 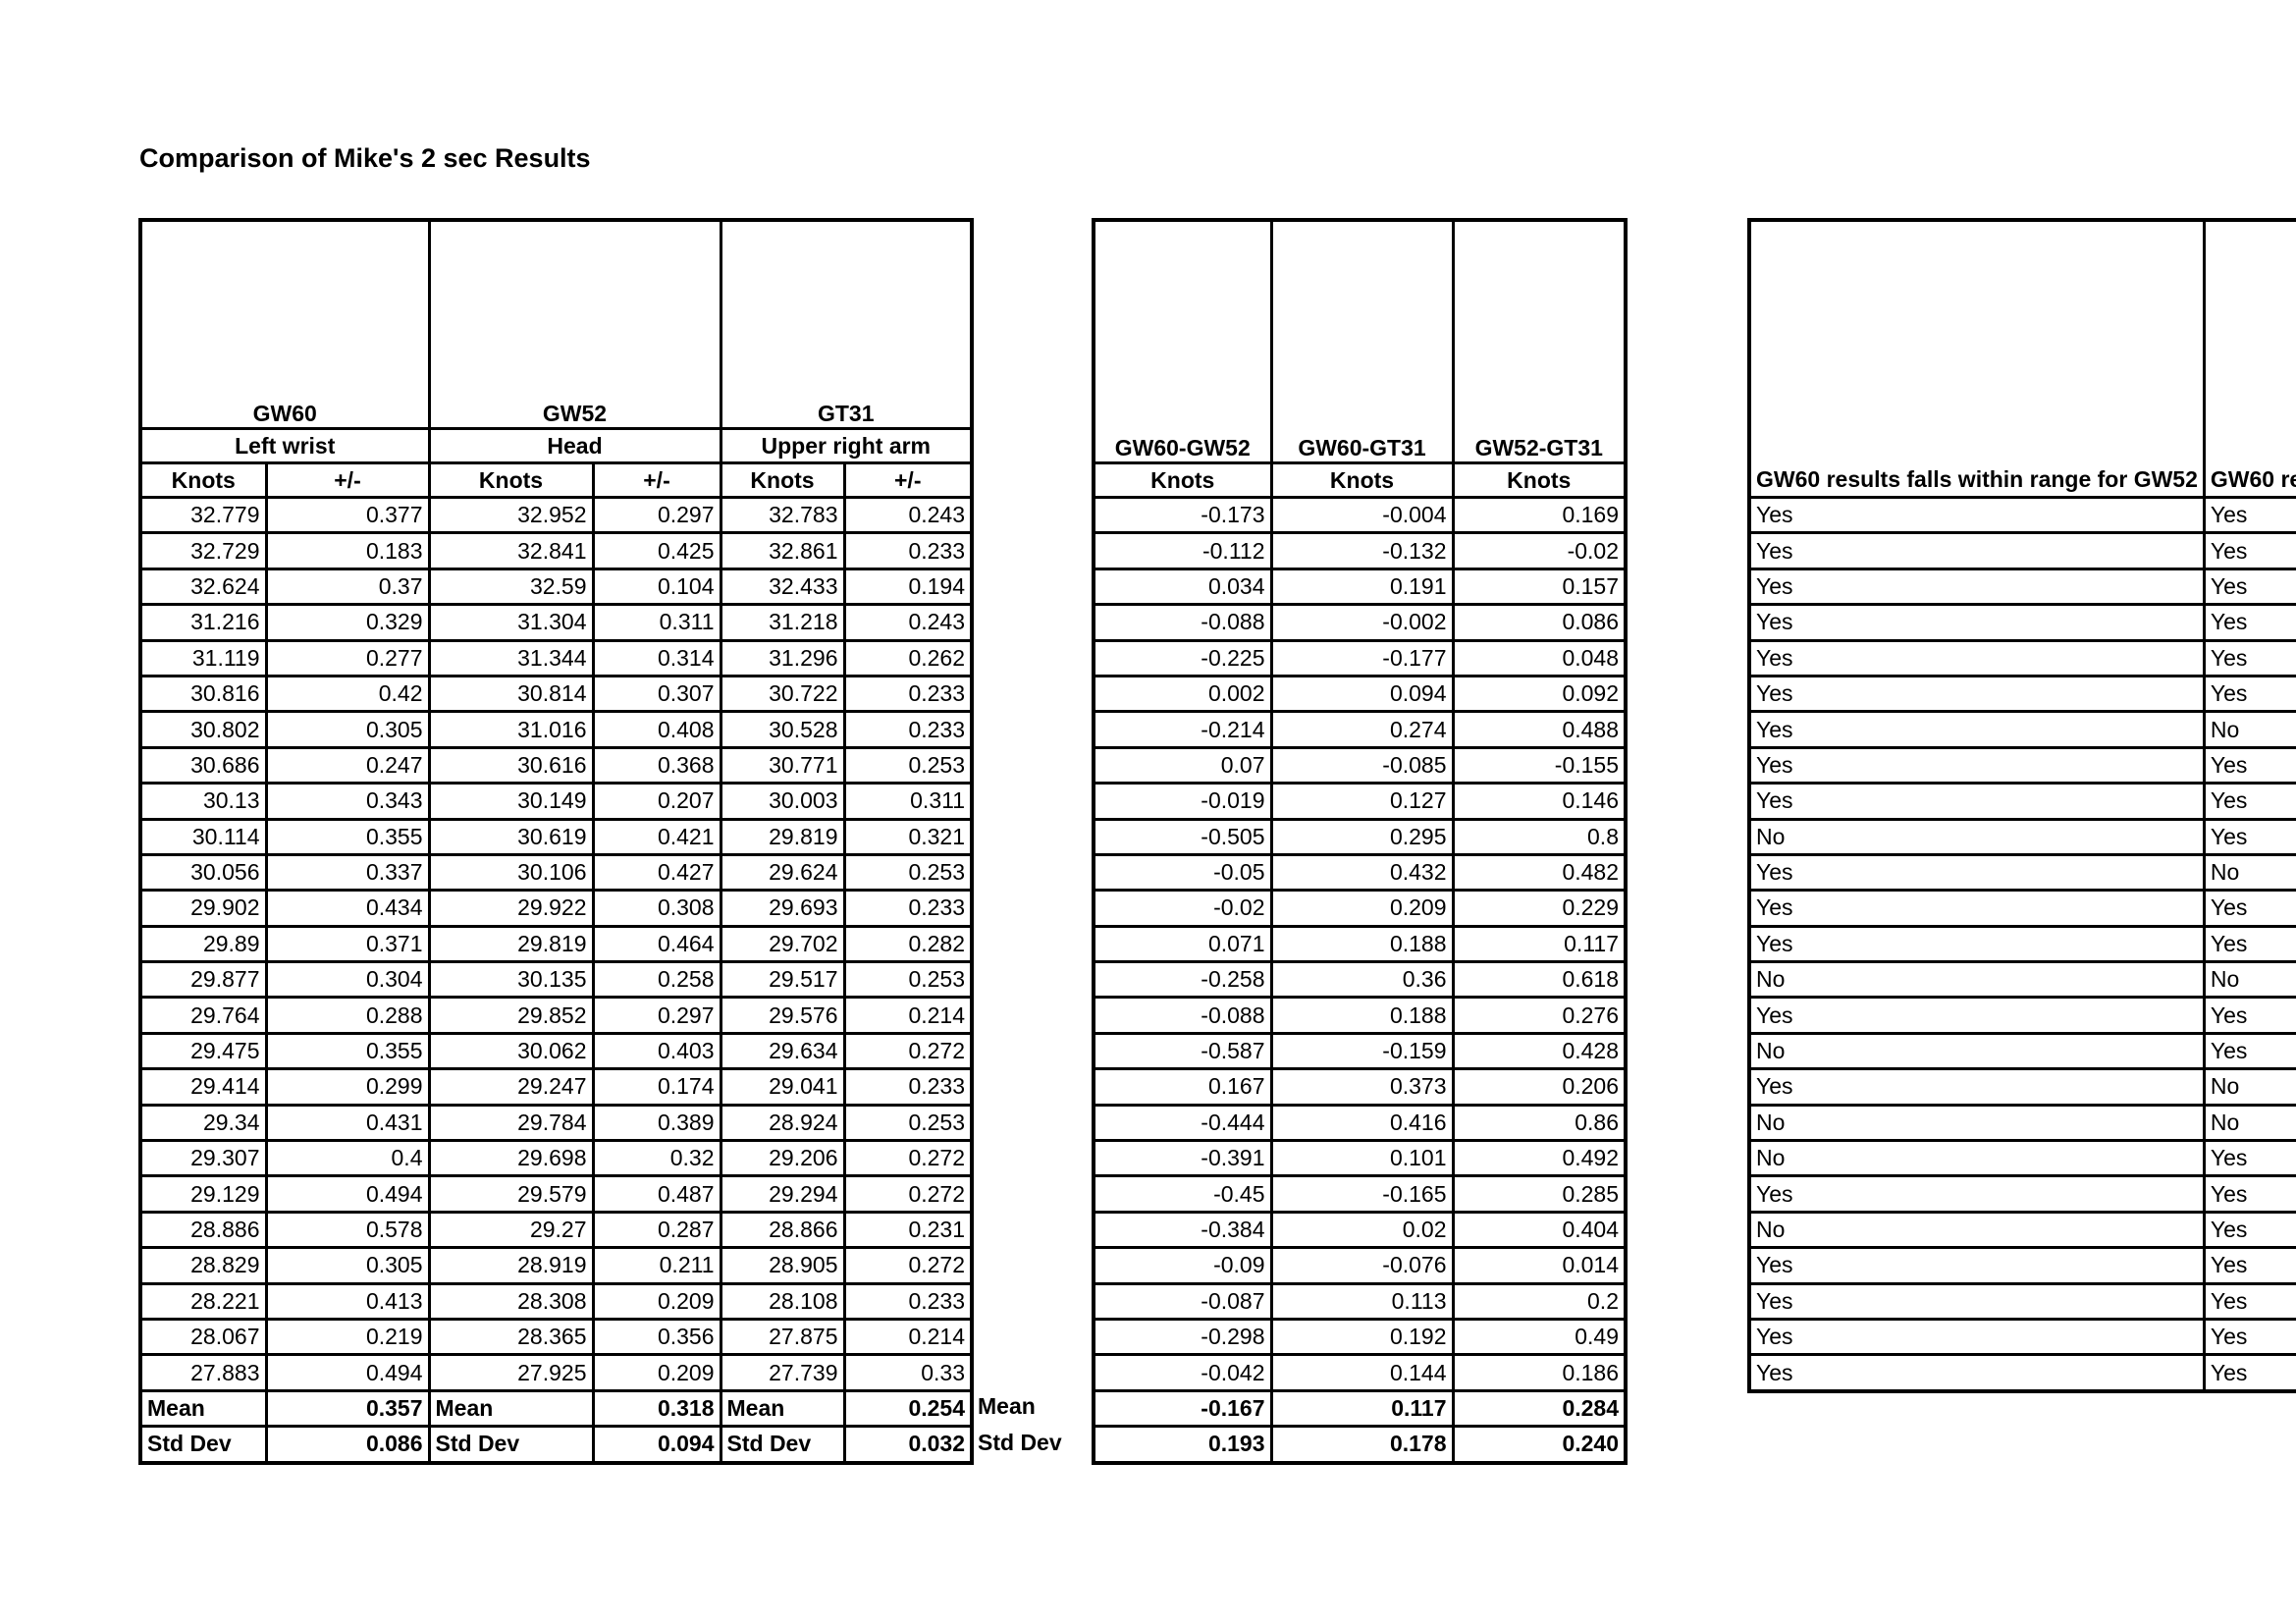 What do you see at coordinates (1362, 550) in the screenshot?
I see `difference-cell: -0.132` at bounding box center [1362, 550].